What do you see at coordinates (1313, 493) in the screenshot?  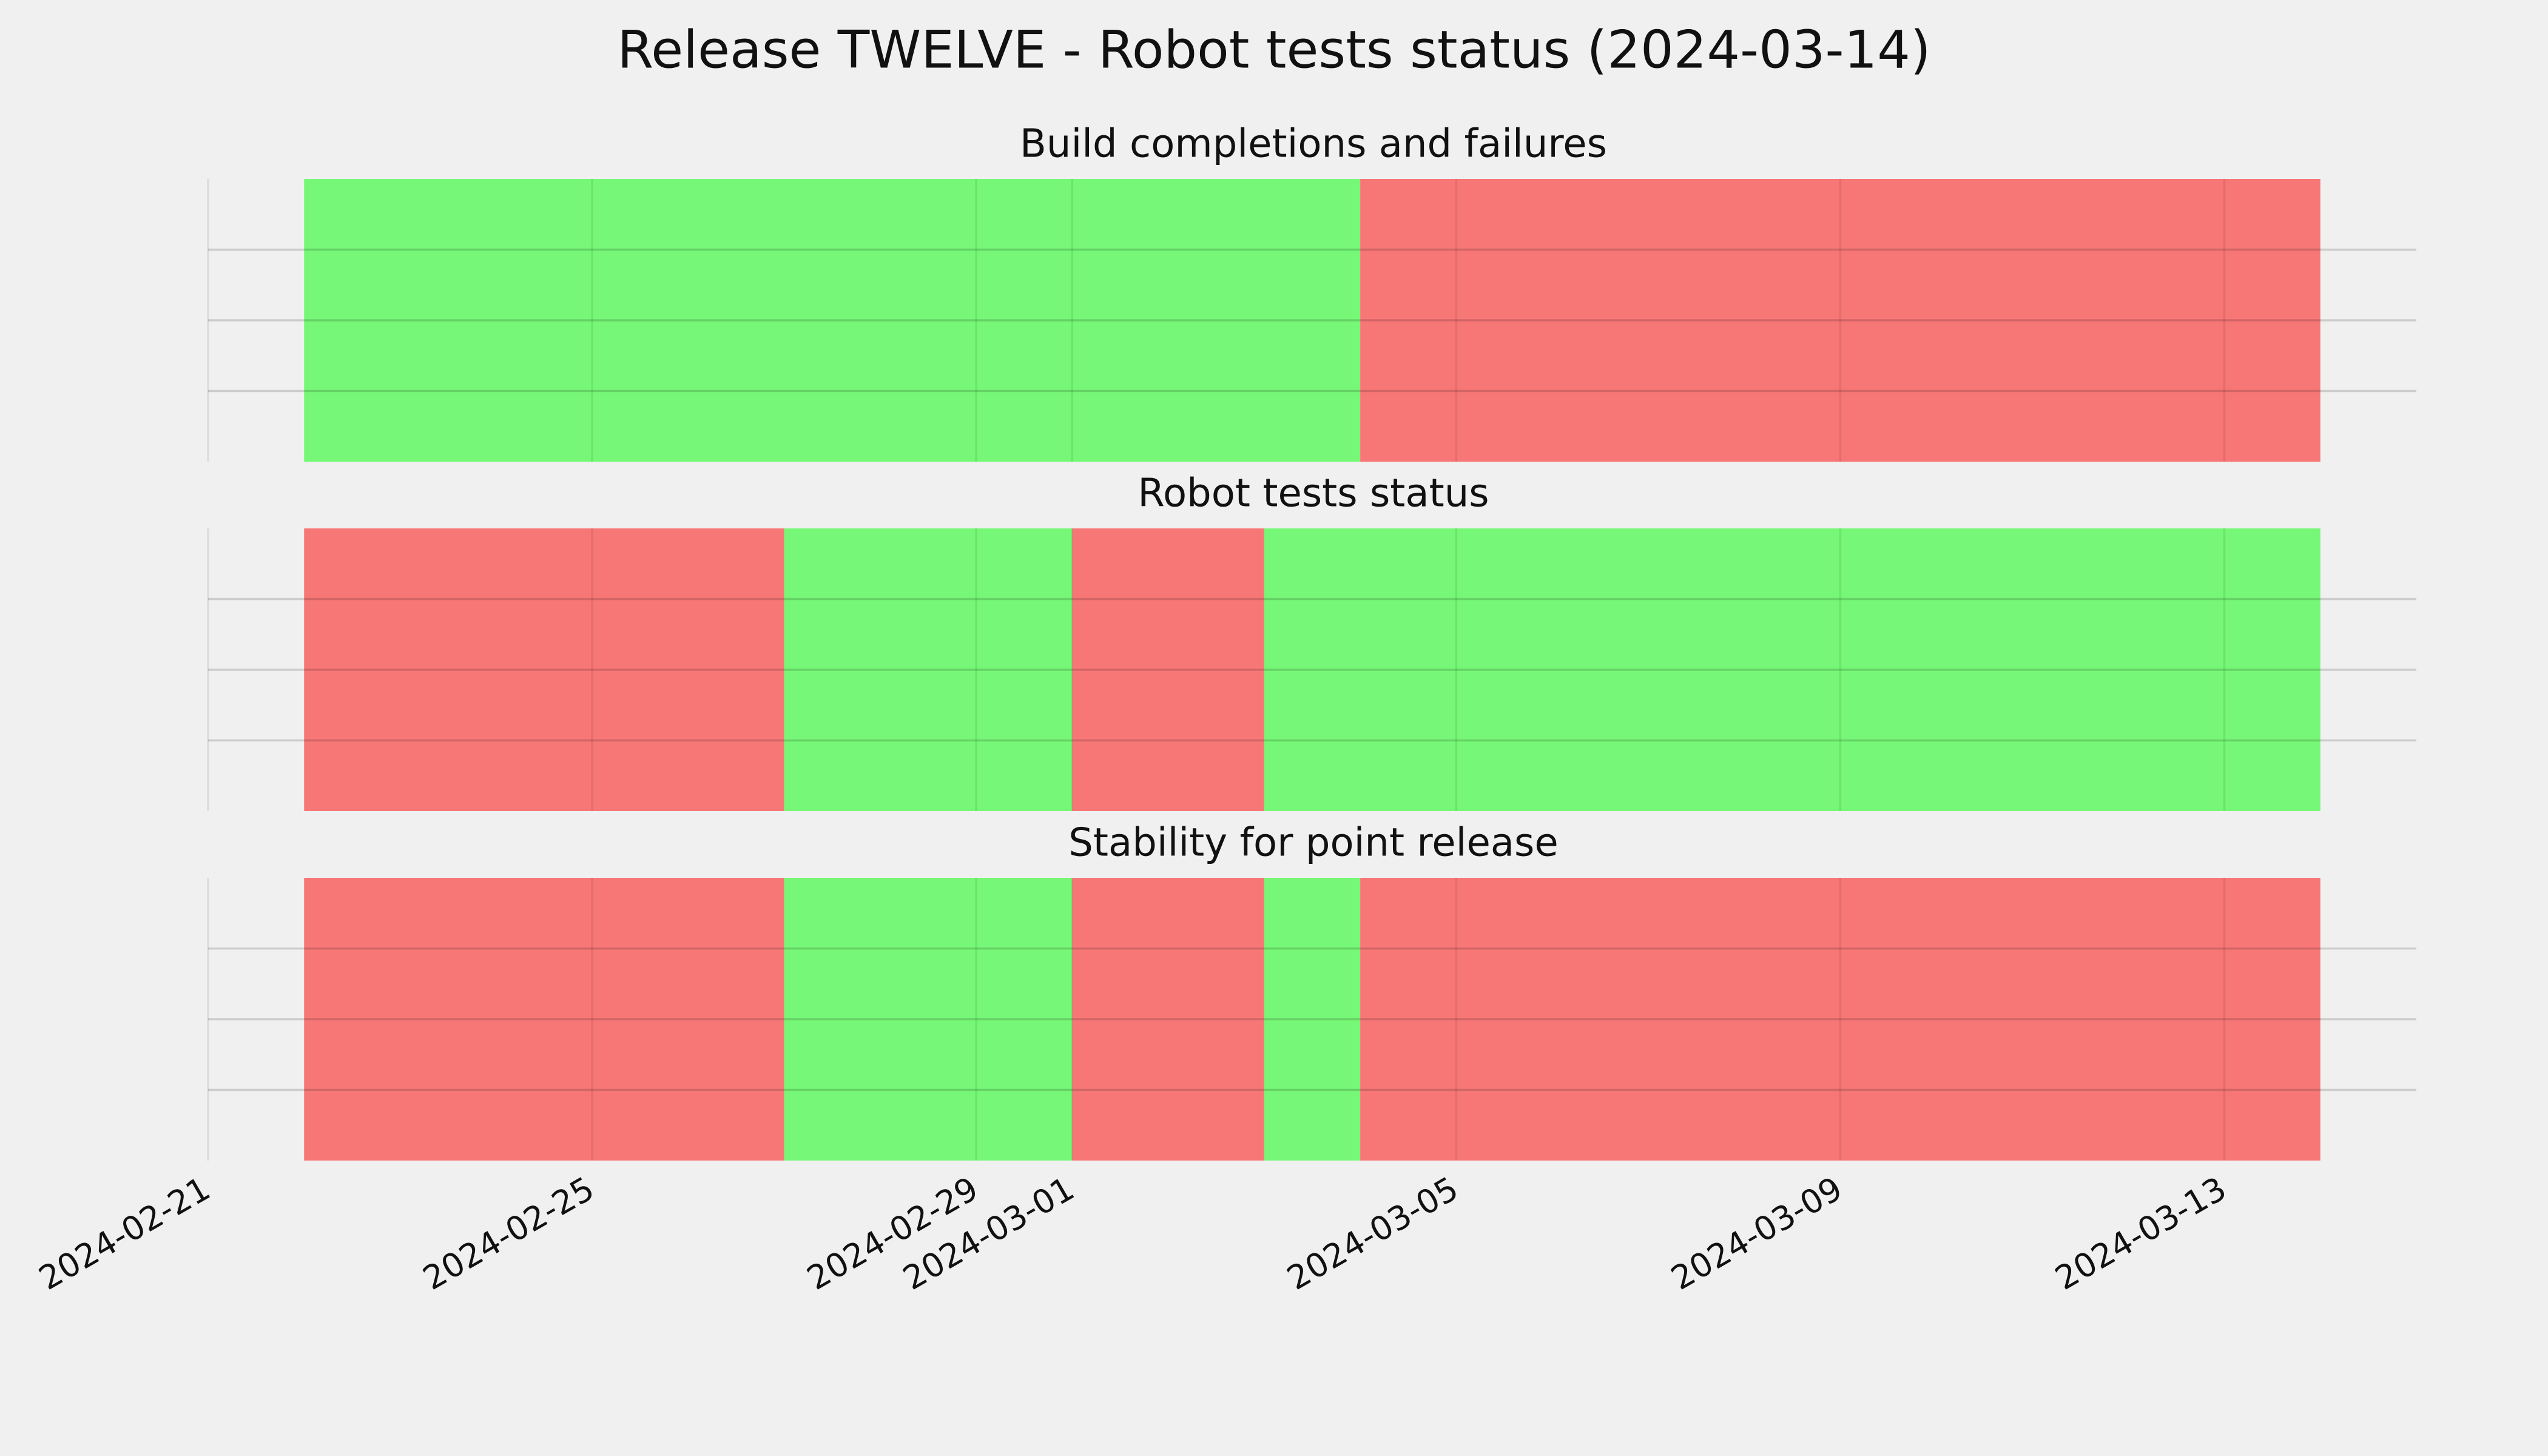 I see `panel-title: Robot tests status` at bounding box center [1313, 493].